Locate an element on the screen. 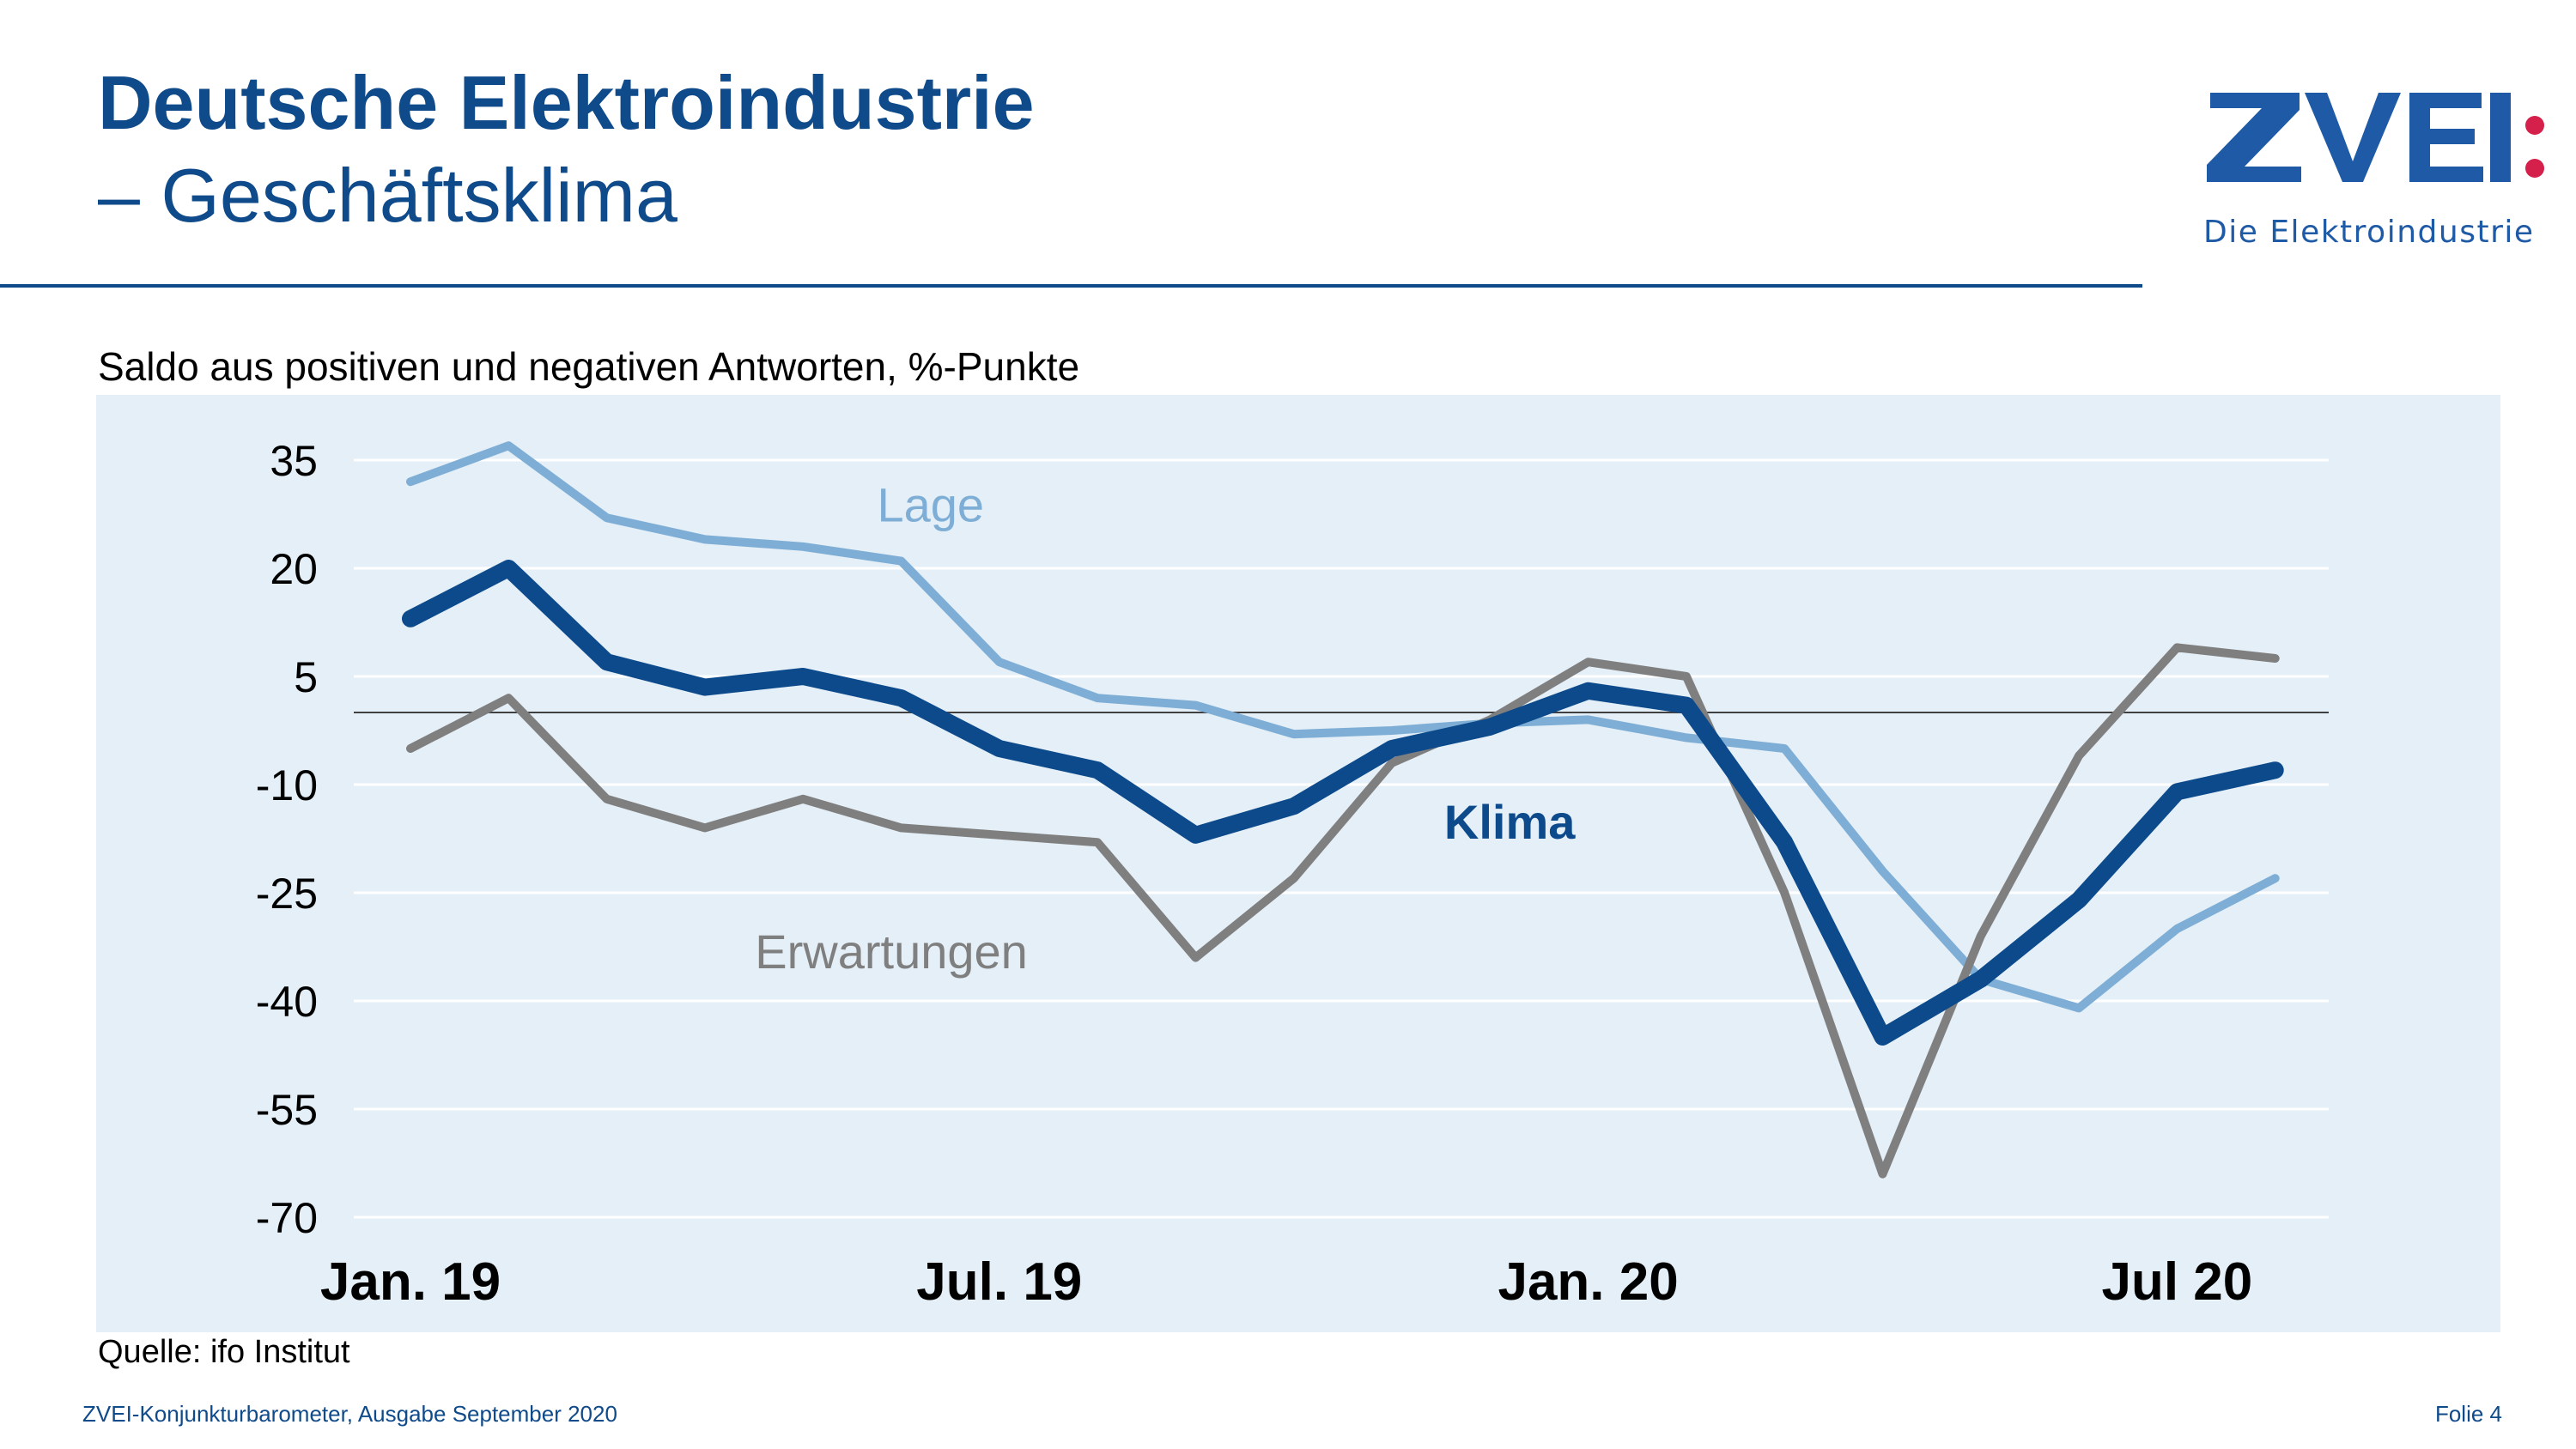 This screenshot has height=1449, width=2576. source-note: Quelle: ifo Institut is located at coordinates (224, 1352).